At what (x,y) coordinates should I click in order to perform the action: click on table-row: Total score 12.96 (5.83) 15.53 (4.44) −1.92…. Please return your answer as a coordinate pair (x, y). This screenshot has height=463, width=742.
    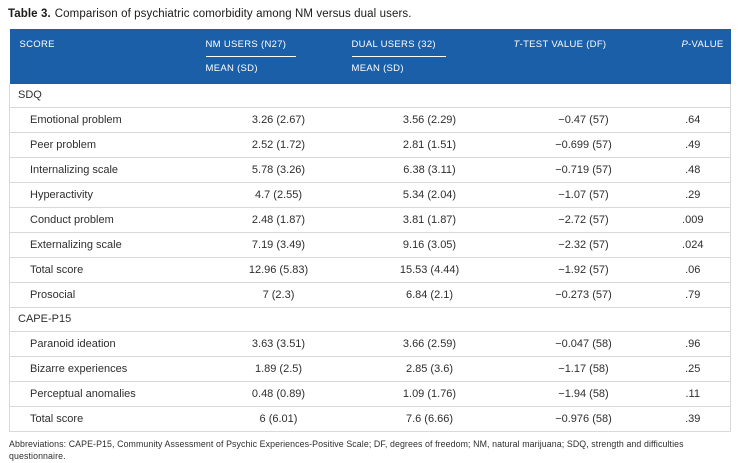
    Looking at the image, I should click on (370, 270).